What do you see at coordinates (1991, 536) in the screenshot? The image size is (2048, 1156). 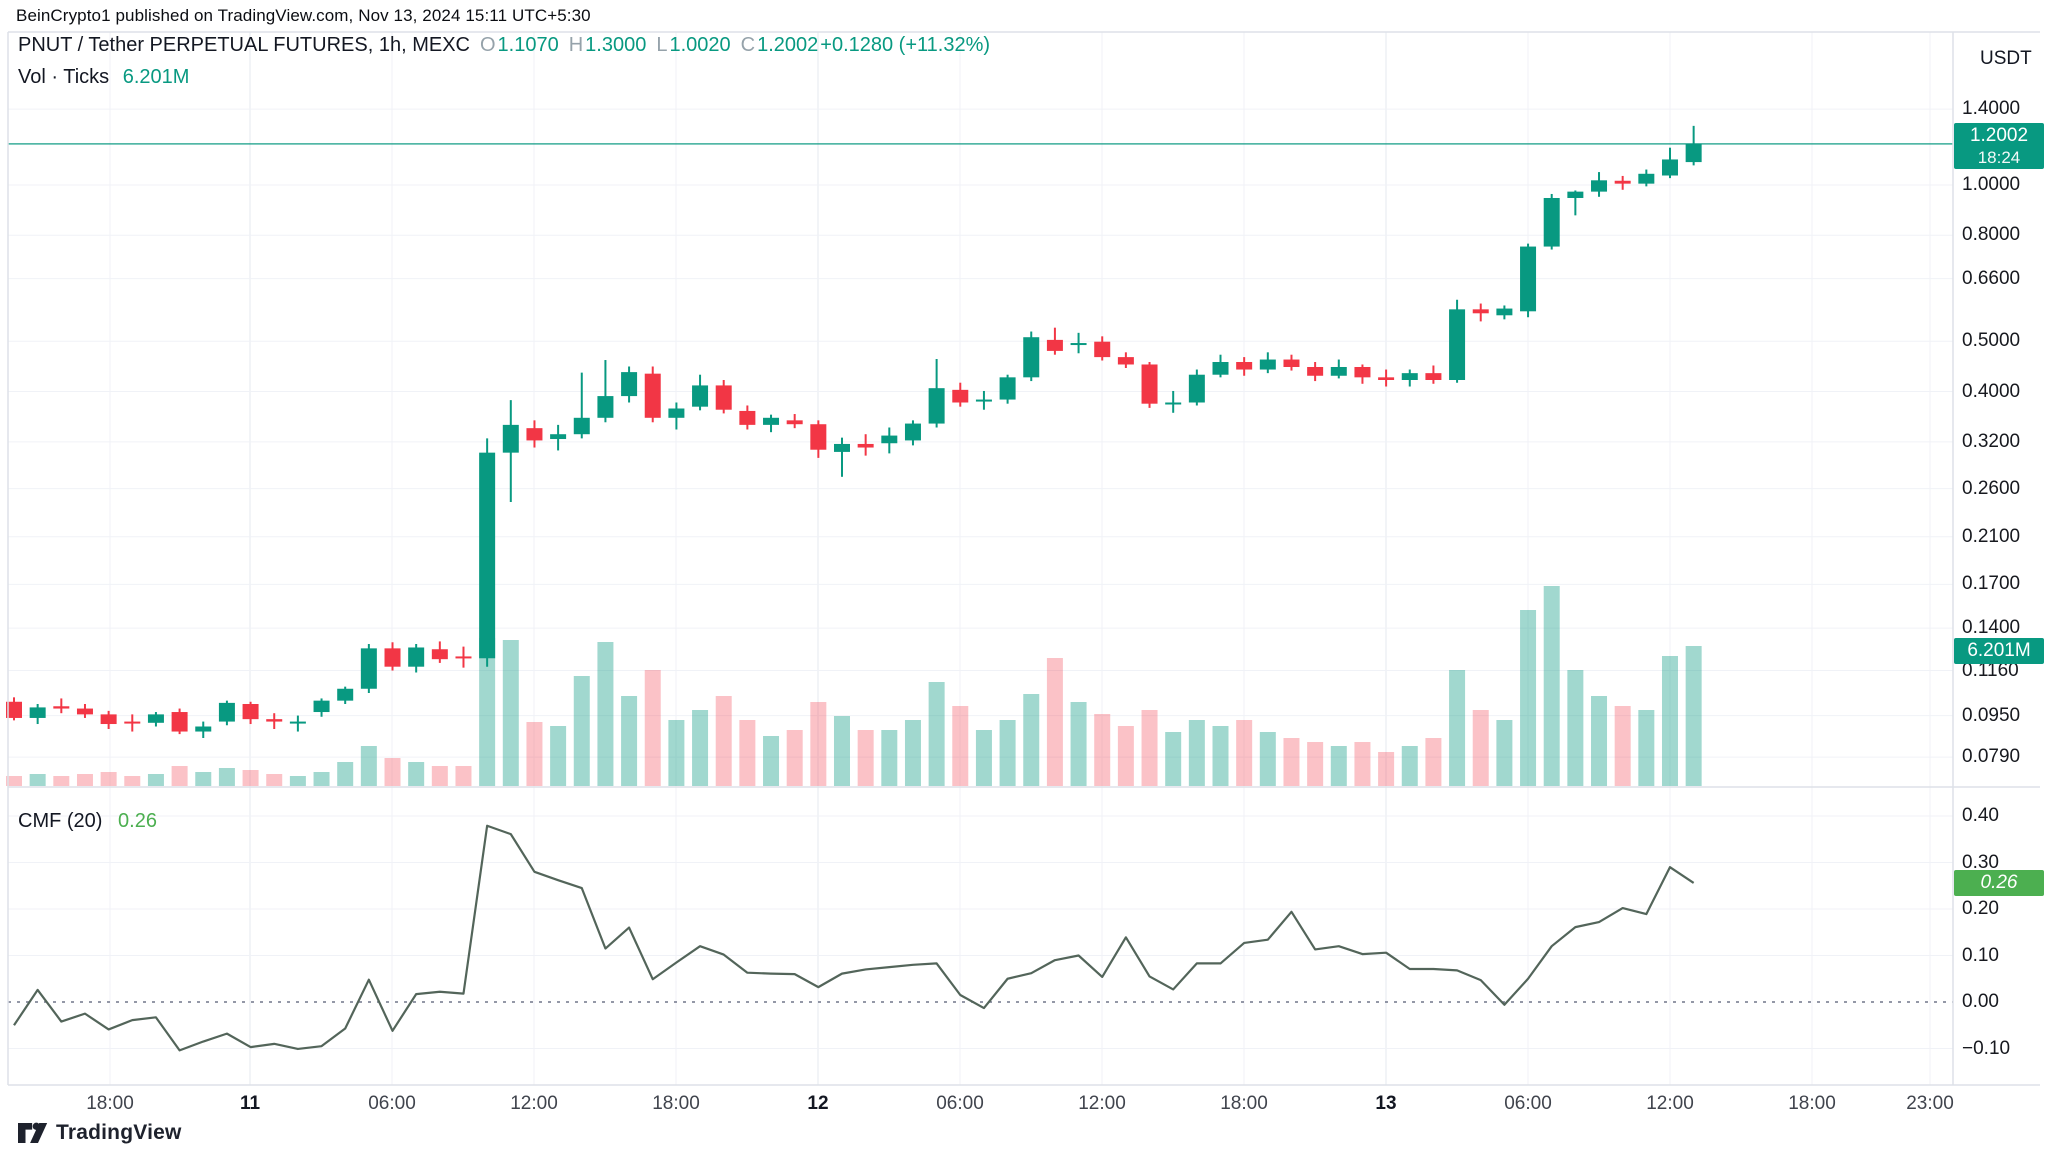 I see `price-axis-label: 0.2100` at bounding box center [1991, 536].